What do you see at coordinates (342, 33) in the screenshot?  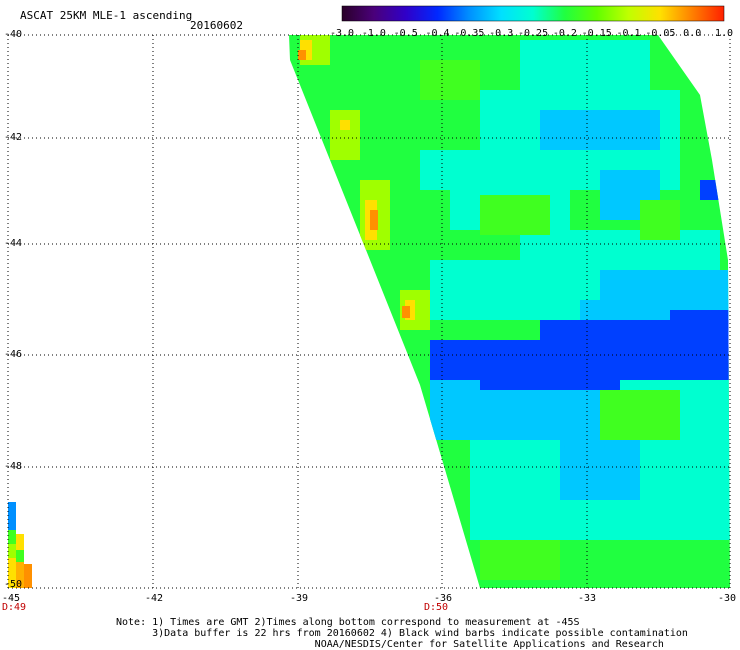 I see `colorbar-tick-label: -3.0` at bounding box center [342, 33].